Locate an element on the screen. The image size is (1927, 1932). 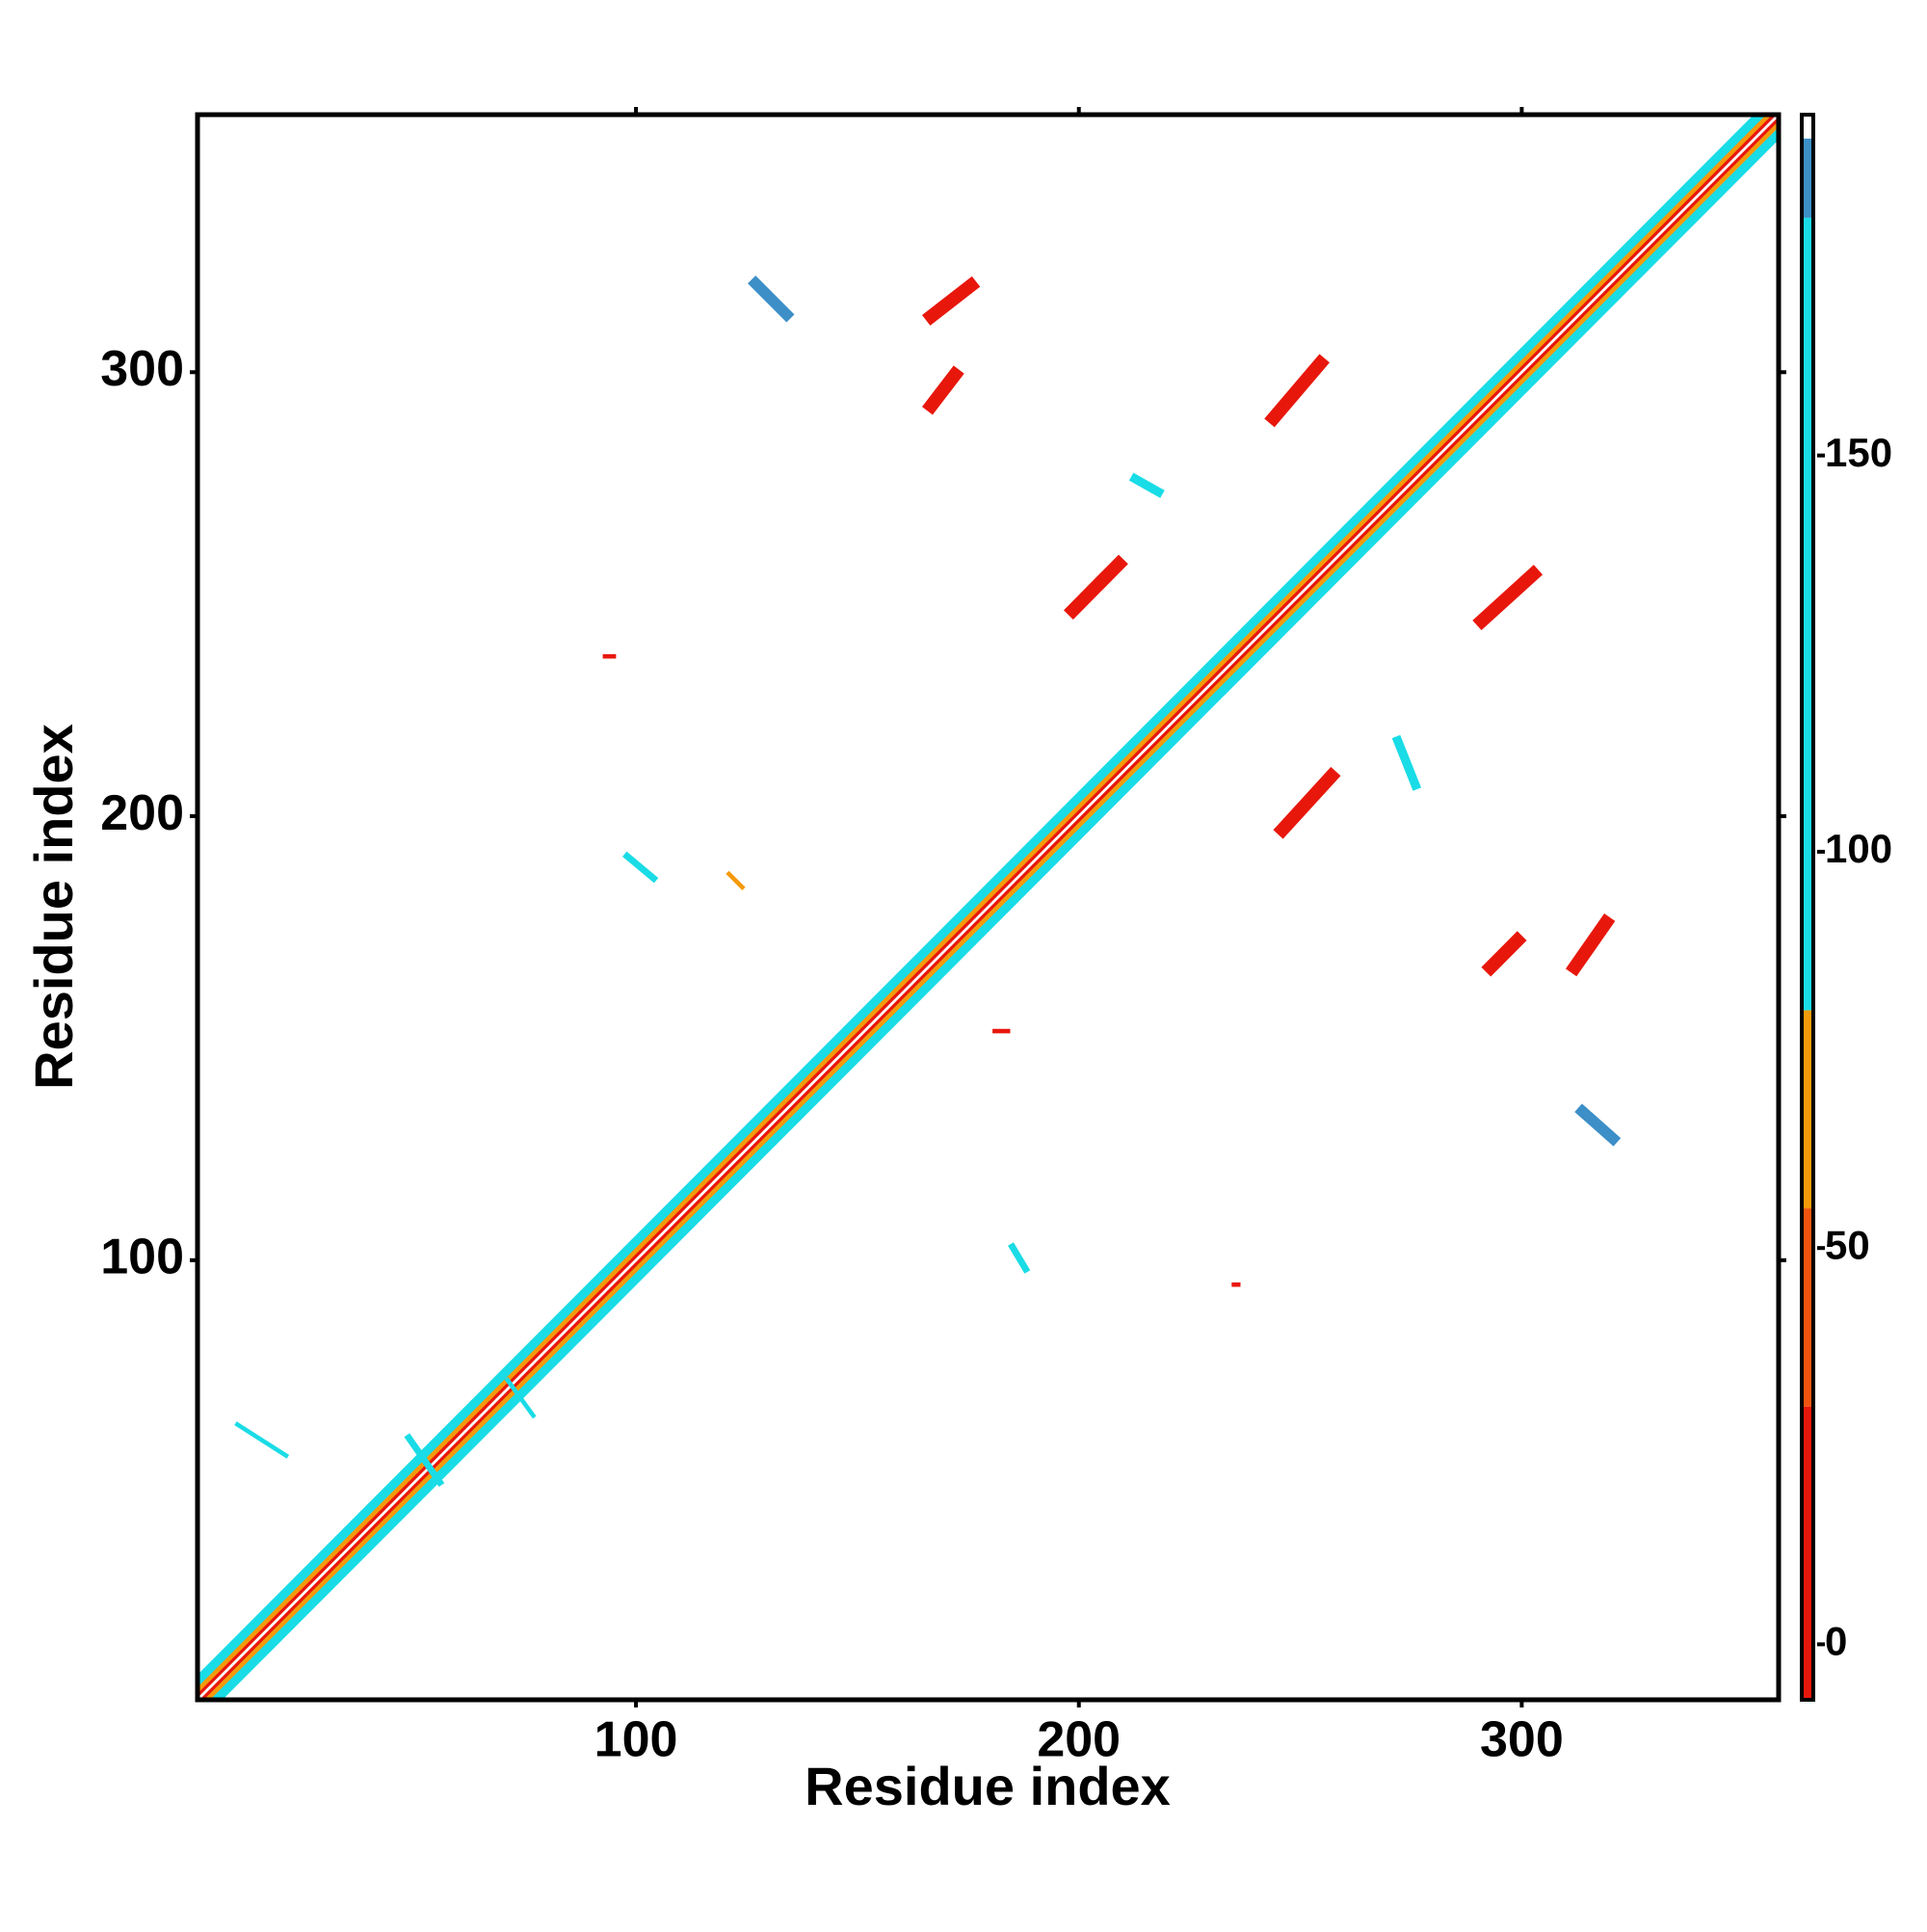
colorbar-frame is located at coordinates (1807, 907).